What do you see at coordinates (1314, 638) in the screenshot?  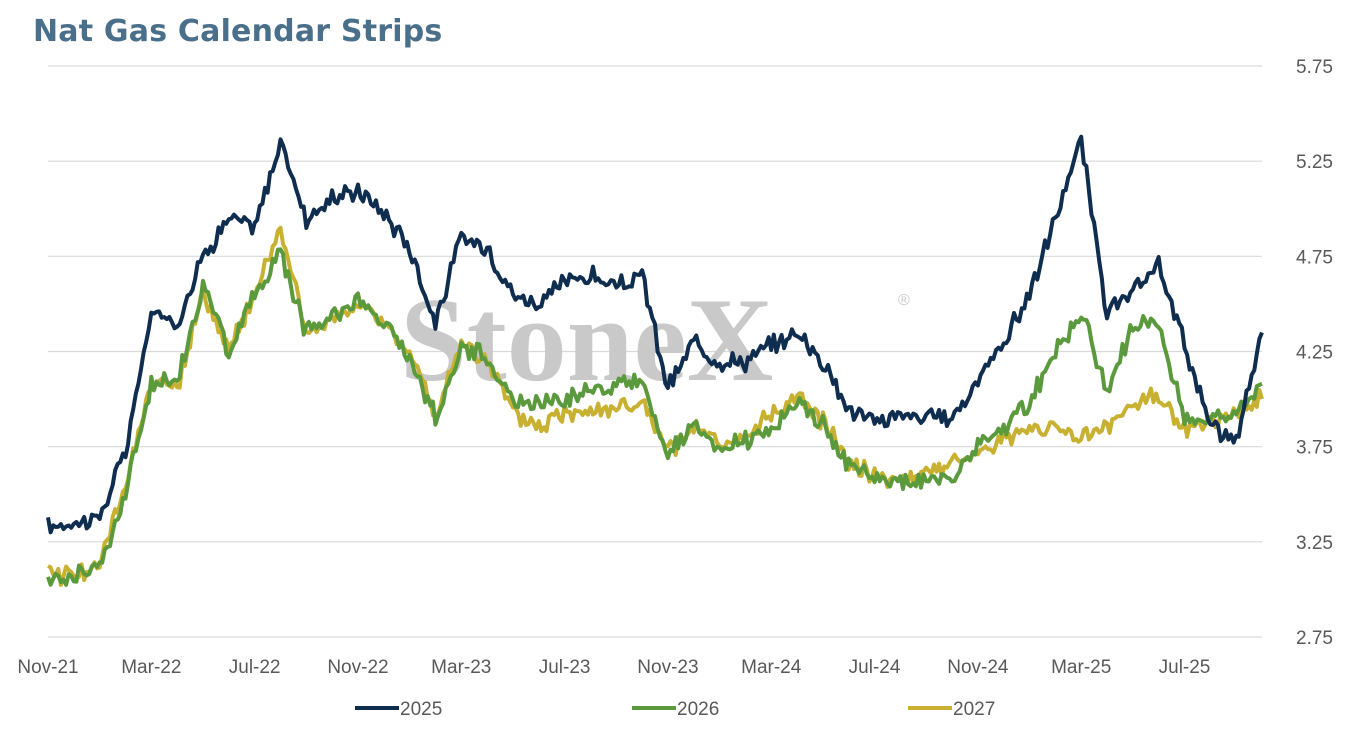 I see `y-tick-label: 2.75` at bounding box center [1314, 638].